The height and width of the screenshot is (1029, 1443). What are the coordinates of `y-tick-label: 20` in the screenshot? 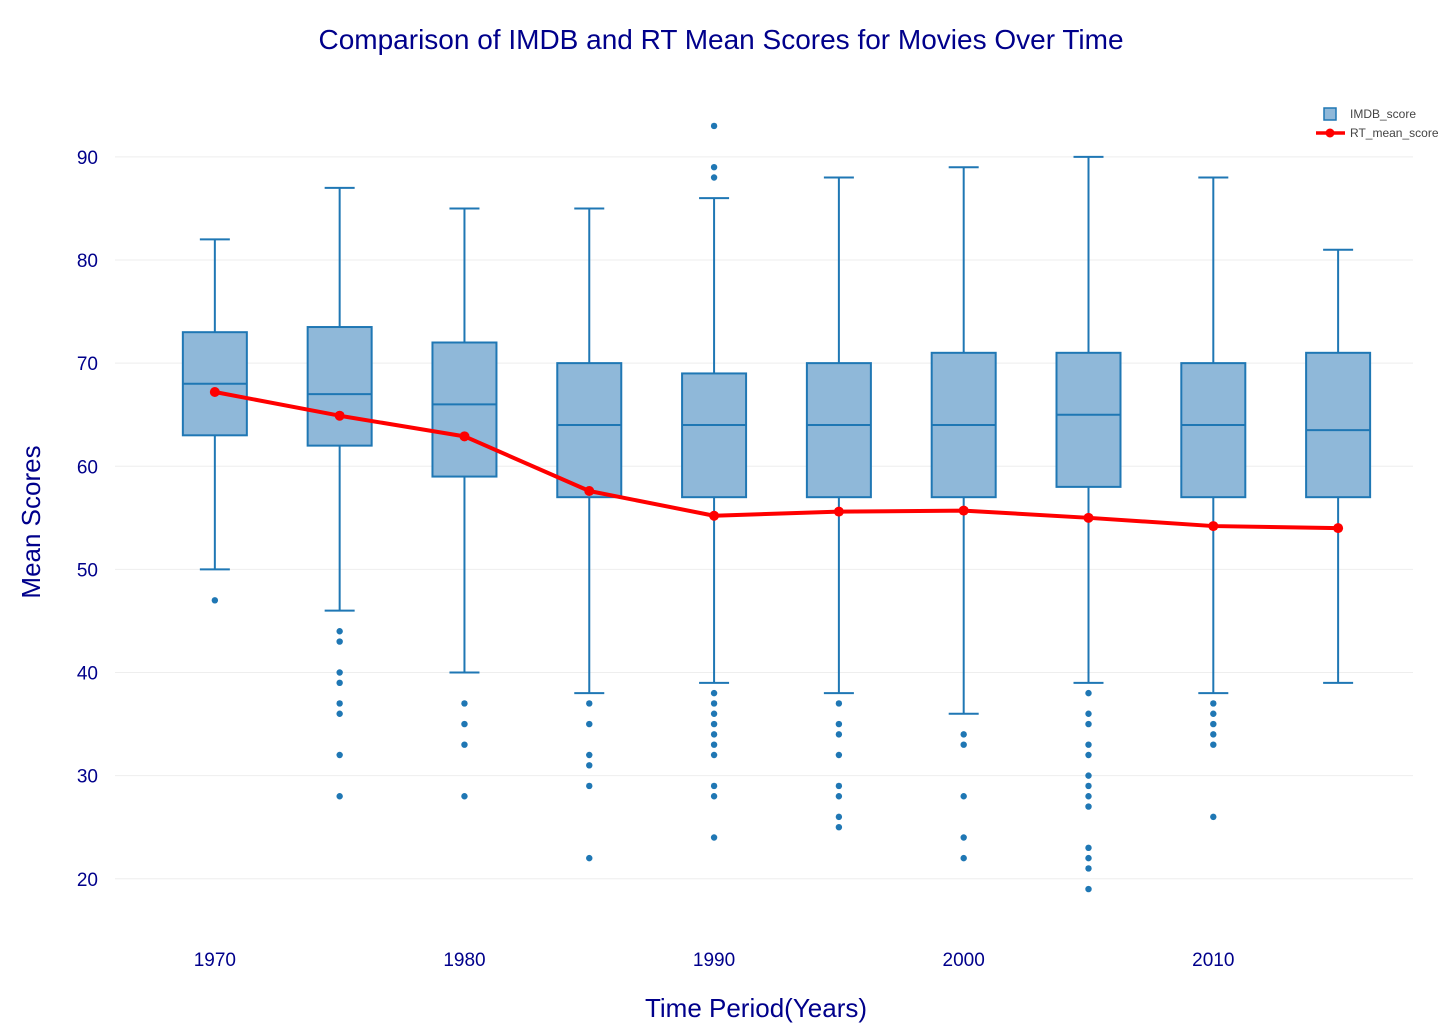 It's located at (87, 880).